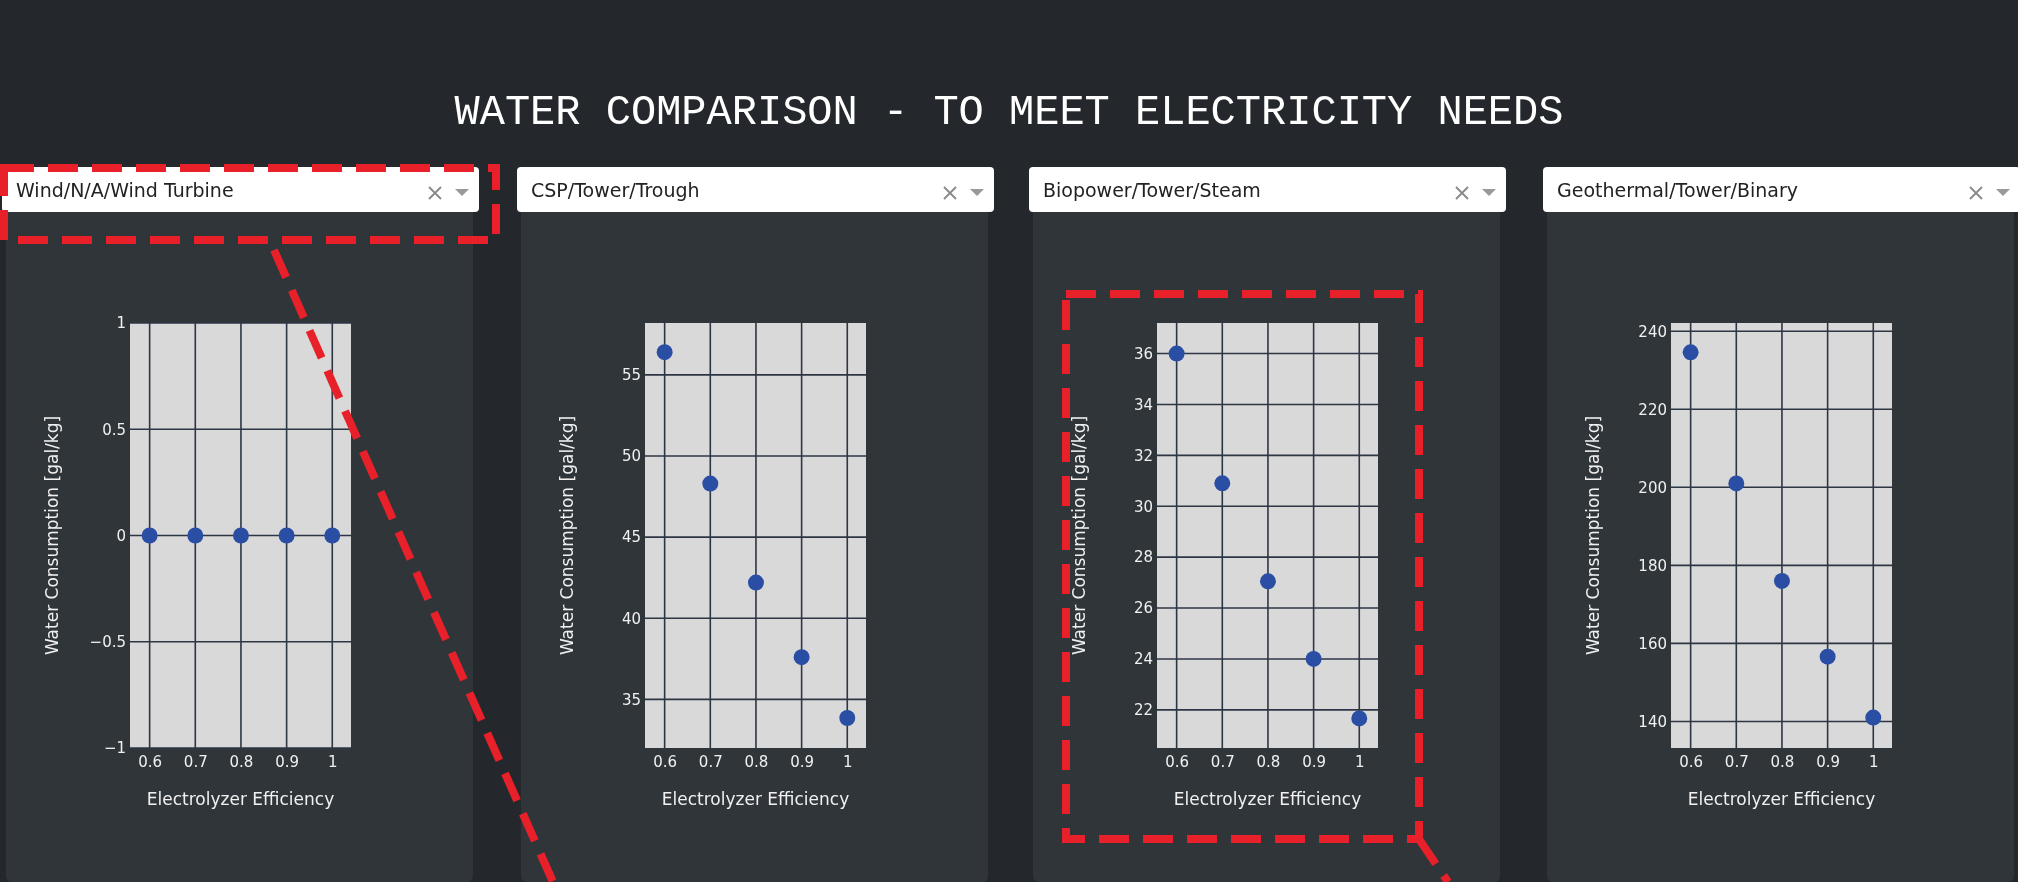 The width and height of the screenshot is (2018, 882). I want to click on chart-title: Wind/N/A/Wind Turbine, so click(125, 190).